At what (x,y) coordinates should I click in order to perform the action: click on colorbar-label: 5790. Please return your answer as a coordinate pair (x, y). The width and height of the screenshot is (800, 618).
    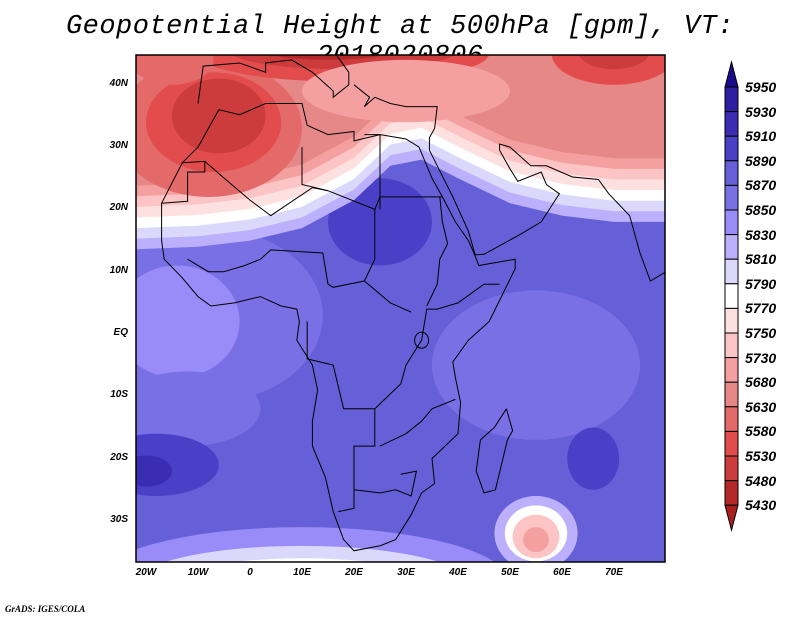
    Looking at the image, I should click on (761, 283).